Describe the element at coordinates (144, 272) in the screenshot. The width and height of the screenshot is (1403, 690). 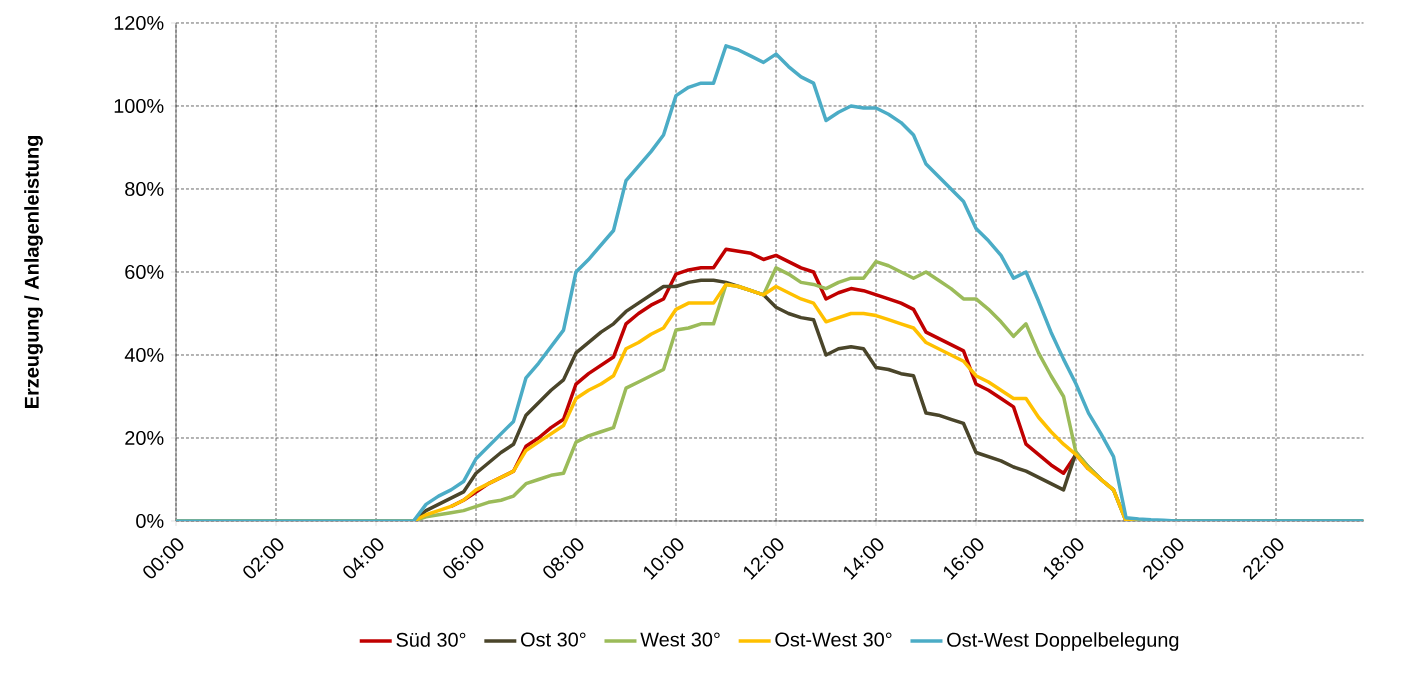
I see `y-tick-label: 60%` at that location.